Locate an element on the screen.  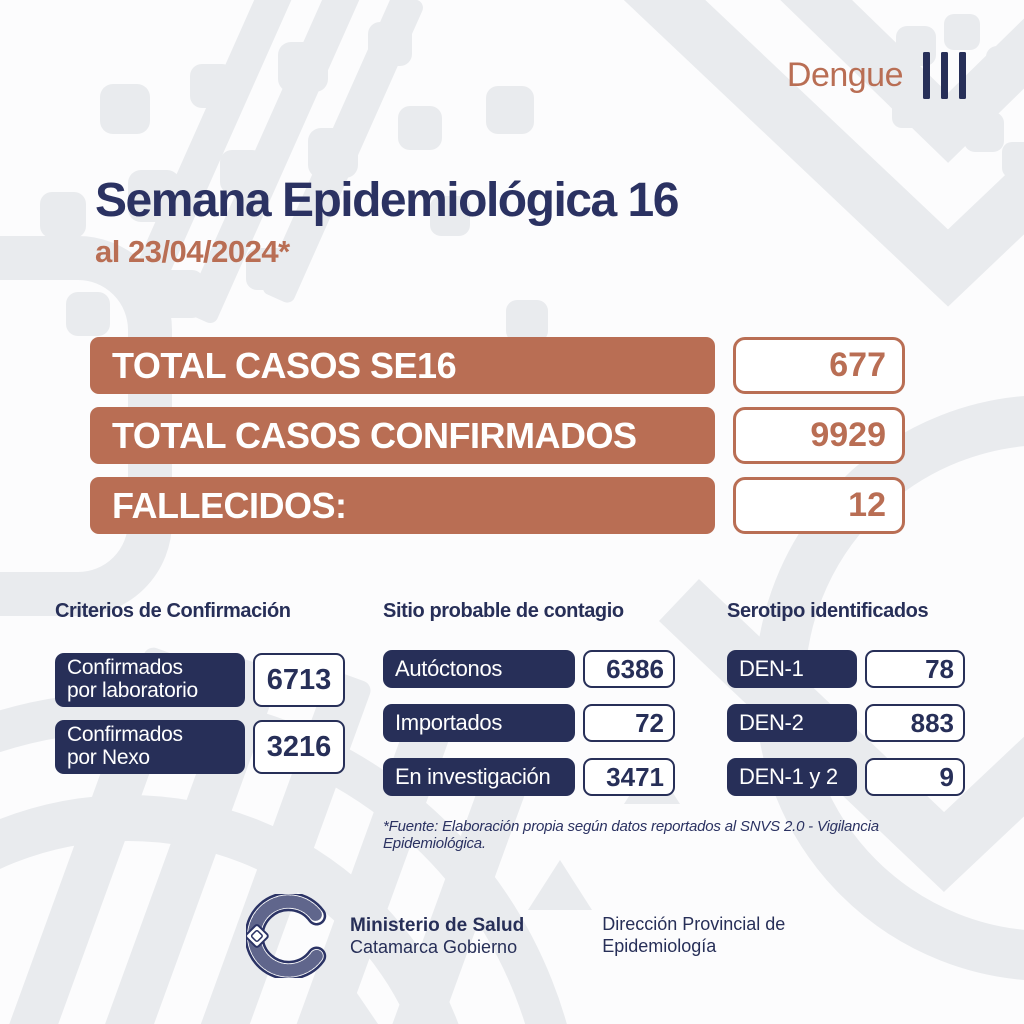
data-row: Importados 72 is located at coordinates (529, 723).